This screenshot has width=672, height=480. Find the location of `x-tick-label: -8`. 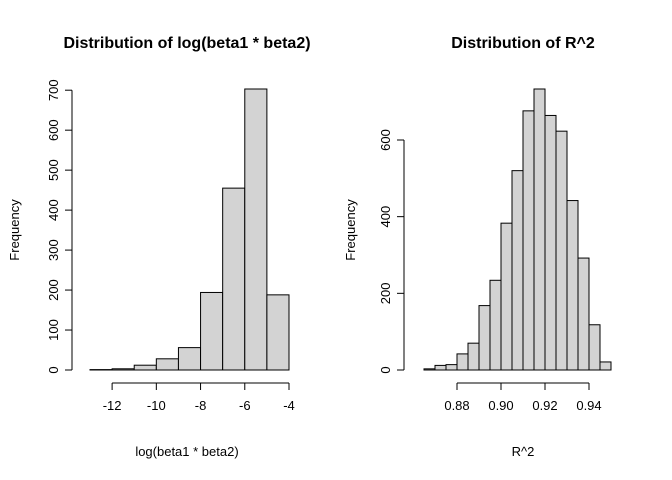

x-tick-label: -8 is located at coordinates (201, 405).